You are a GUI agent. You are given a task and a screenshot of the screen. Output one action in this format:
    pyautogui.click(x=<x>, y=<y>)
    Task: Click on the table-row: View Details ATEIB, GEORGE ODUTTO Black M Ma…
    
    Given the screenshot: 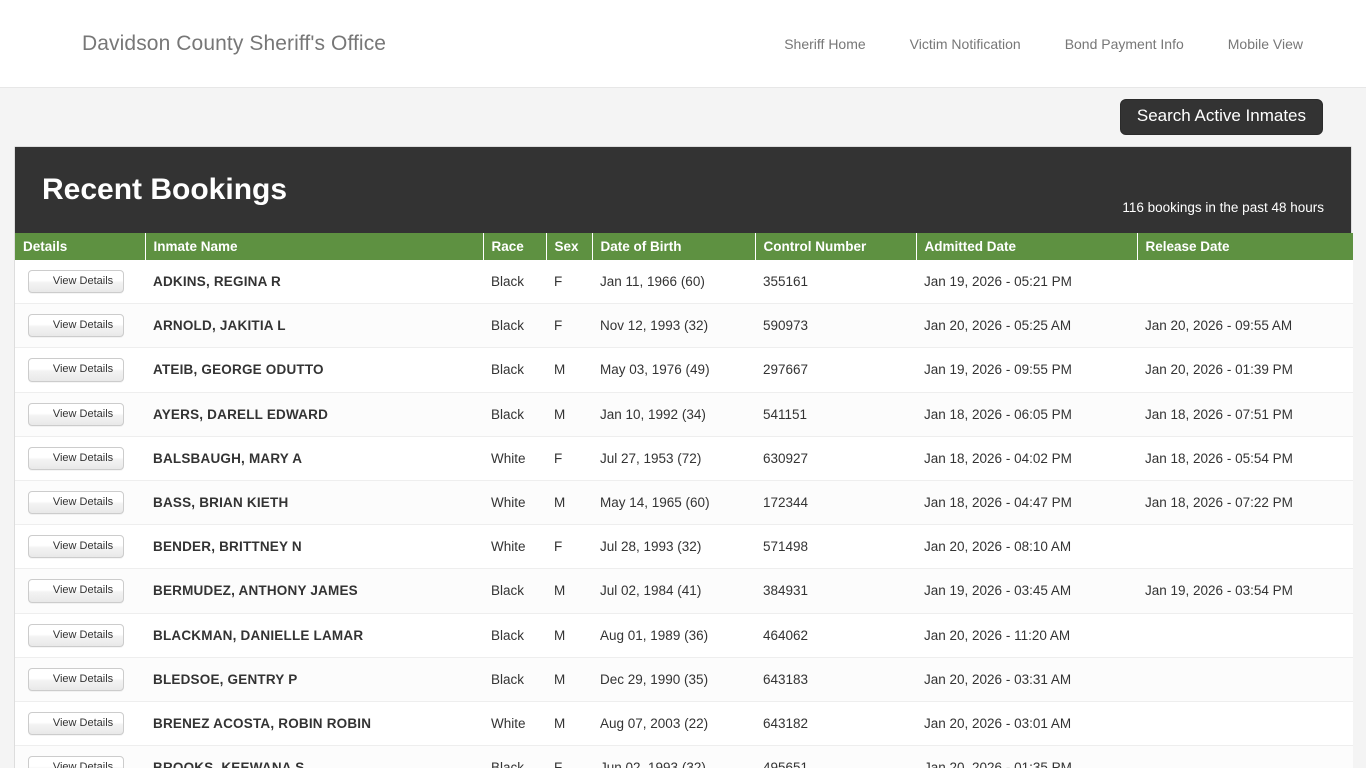 What is the action you would take?
    pyautogui.click(x=684, y=370)
    